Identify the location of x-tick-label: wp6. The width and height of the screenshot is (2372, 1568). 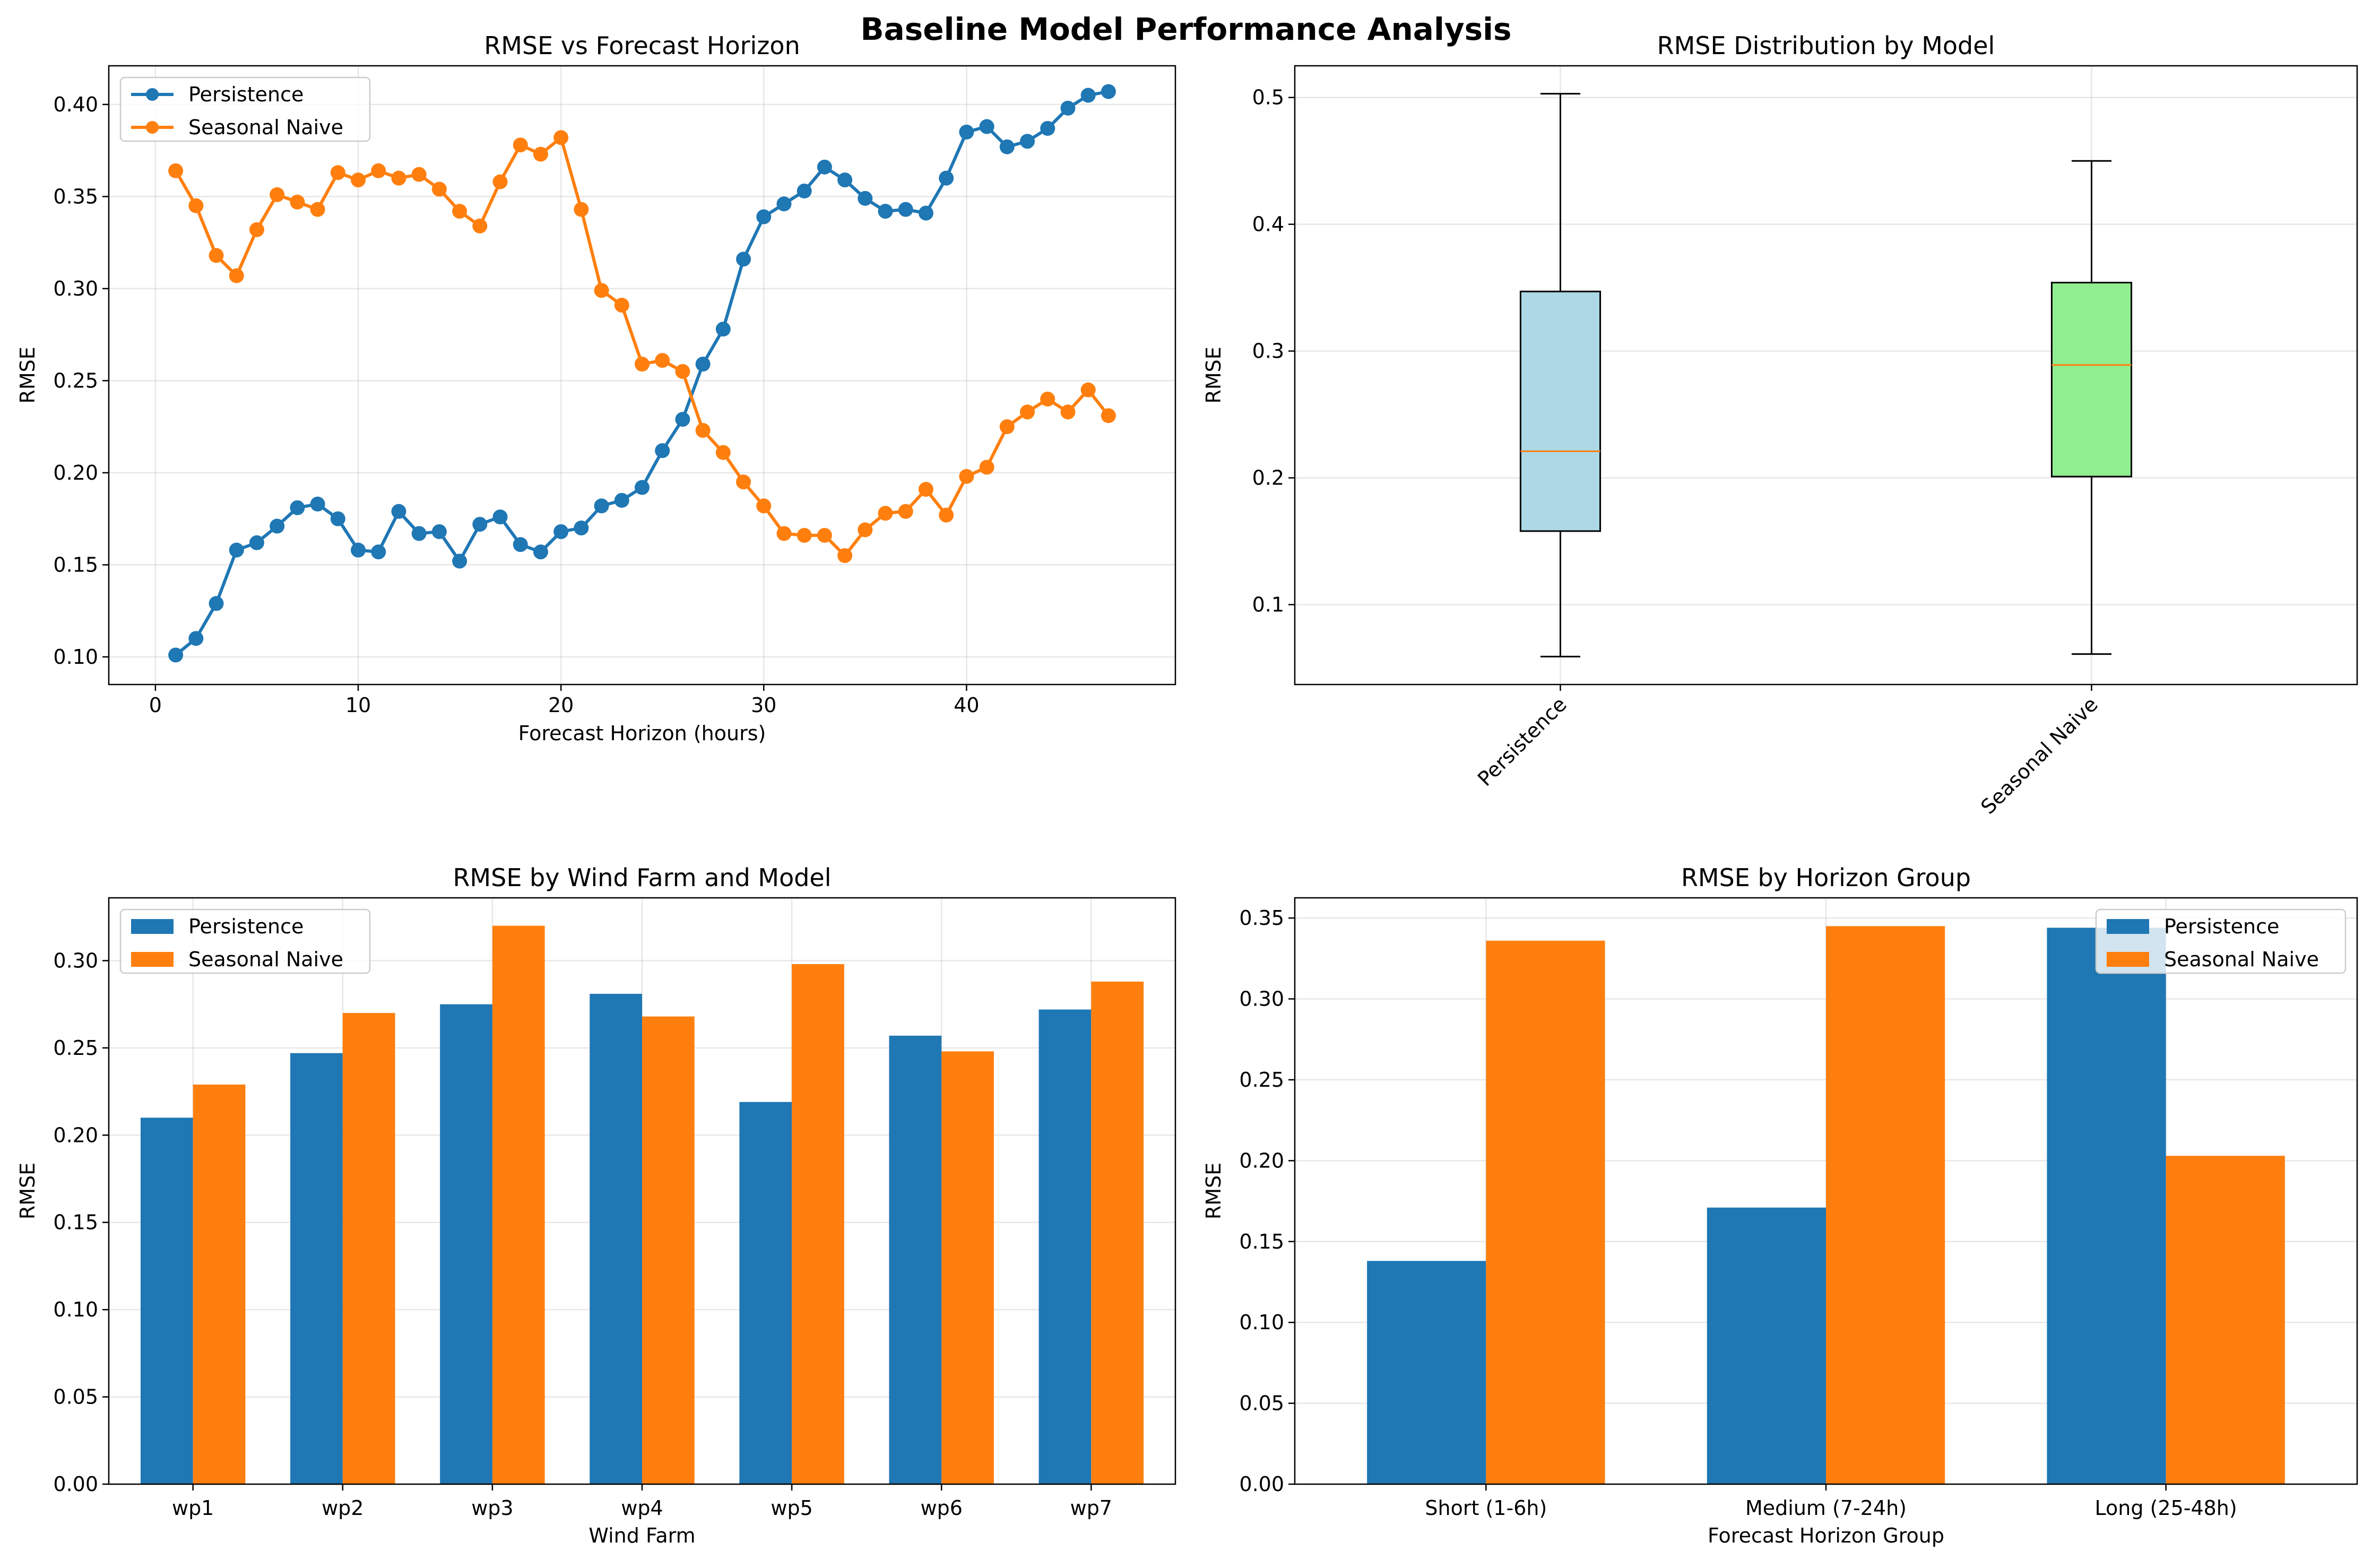
(942, 1508).